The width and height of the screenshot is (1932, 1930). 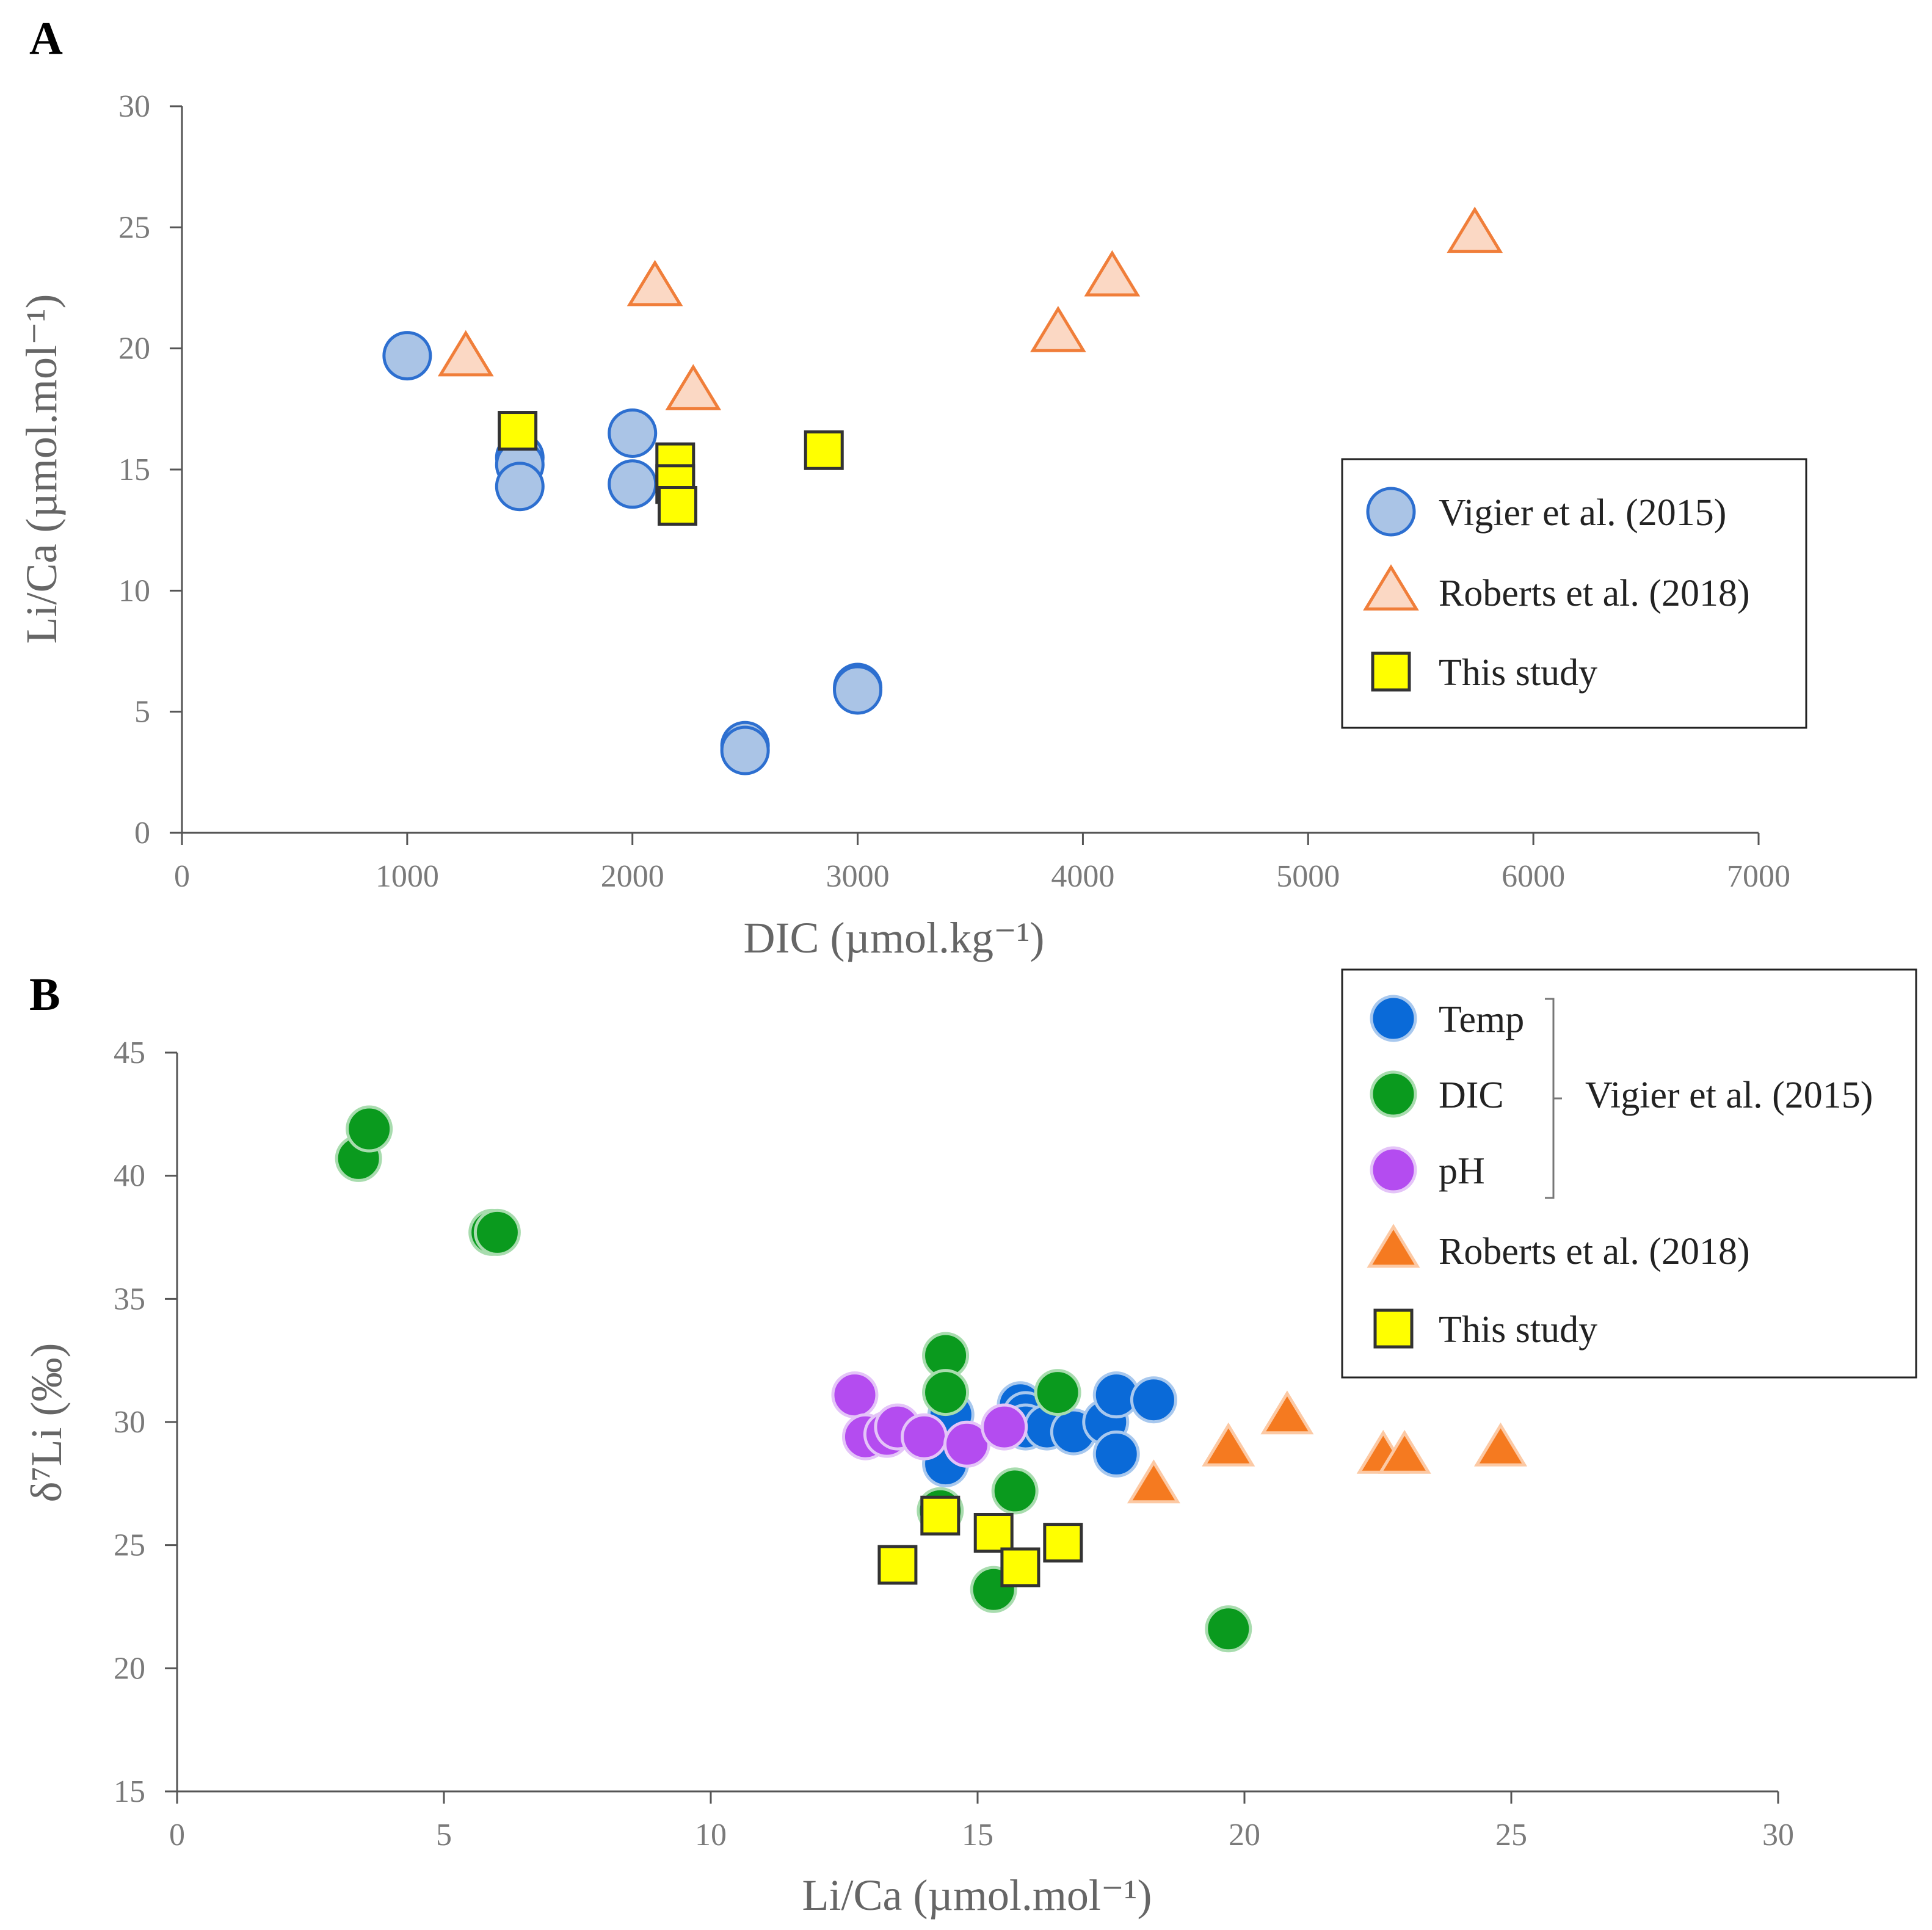 What do you see at coordinates (129, 1176) in the screenshot?
I see `y-tick-label: 40` at bounding box center [129, 1176].